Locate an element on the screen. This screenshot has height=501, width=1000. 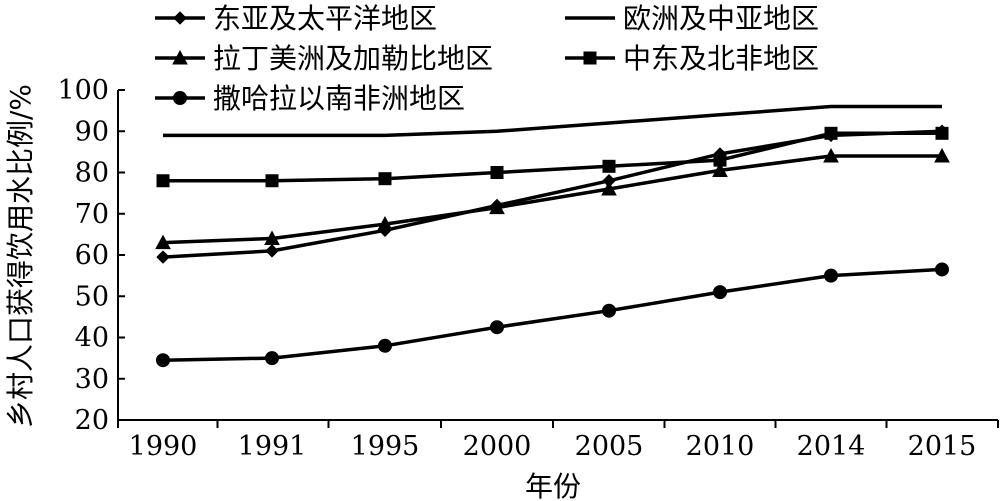
x-tick-label: 2000 is located at coordinates (497, 446).